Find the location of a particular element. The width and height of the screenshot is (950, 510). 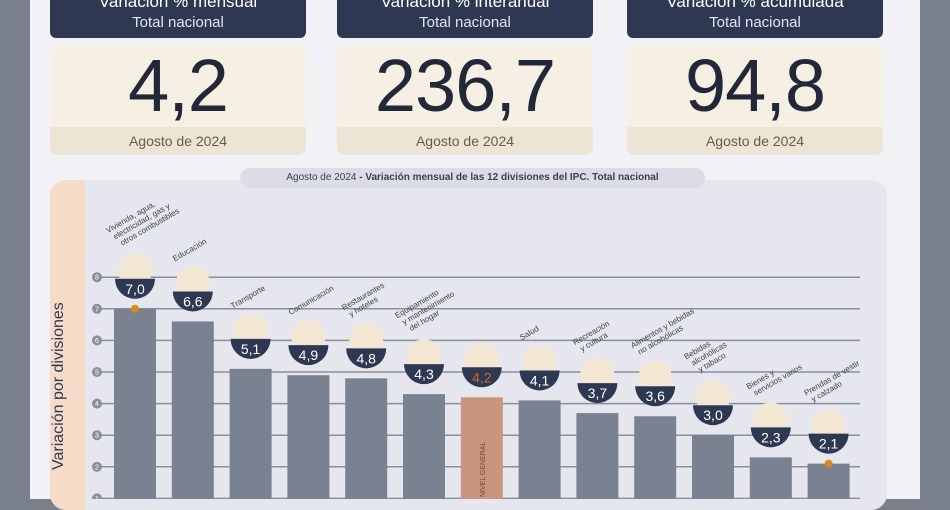

data-label: 2,3 is located at coordinates (771, 437).